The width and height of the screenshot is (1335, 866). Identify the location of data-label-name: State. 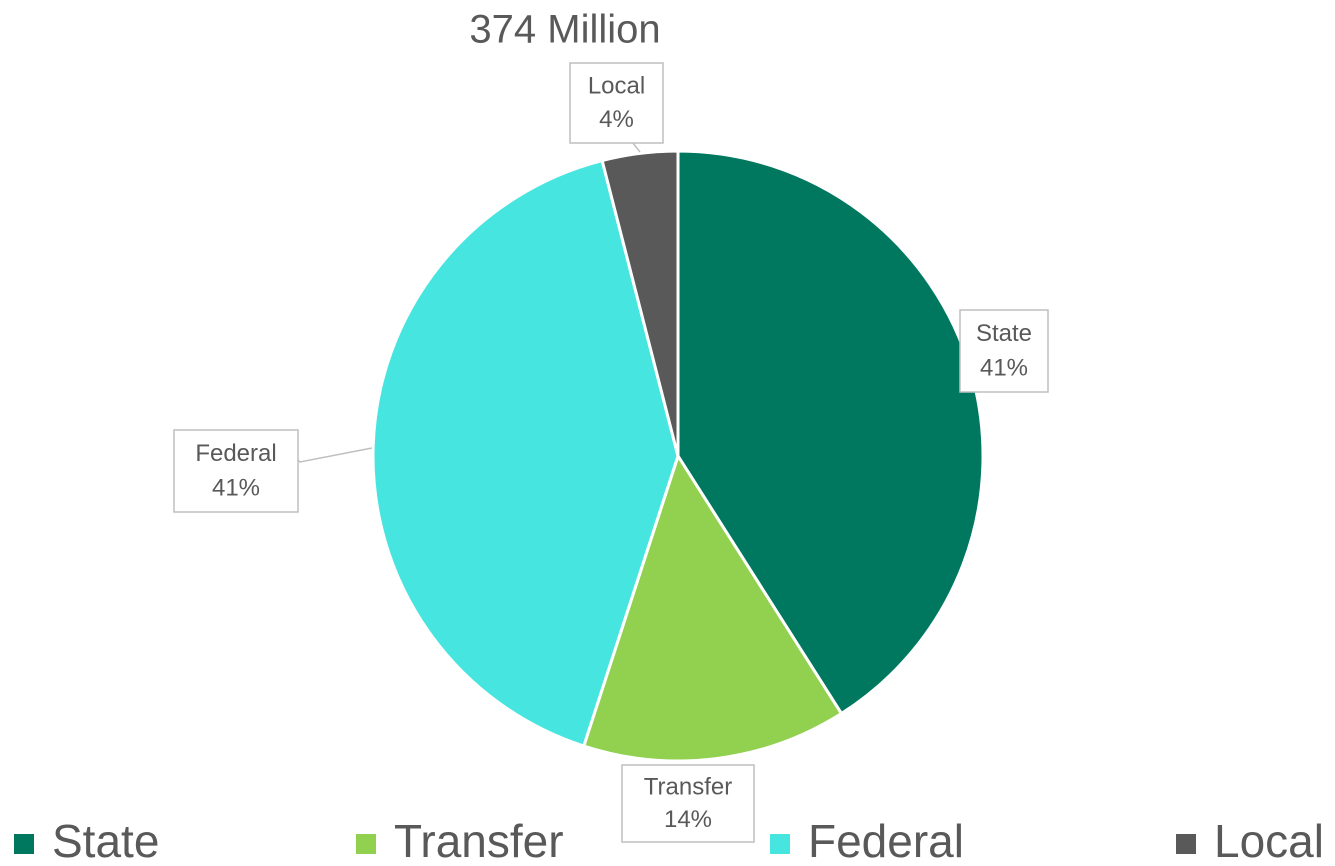
(1004, 333).